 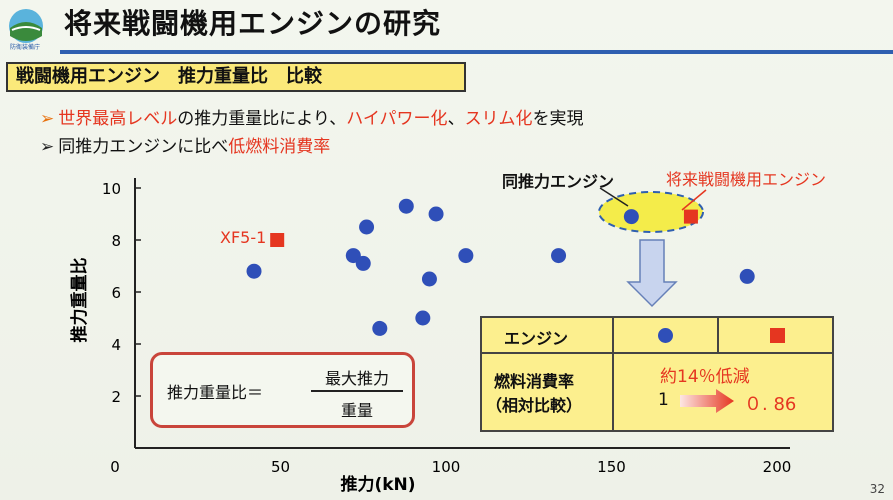 I want to click on y-tick-label: 8, so click(x=116, y=241).